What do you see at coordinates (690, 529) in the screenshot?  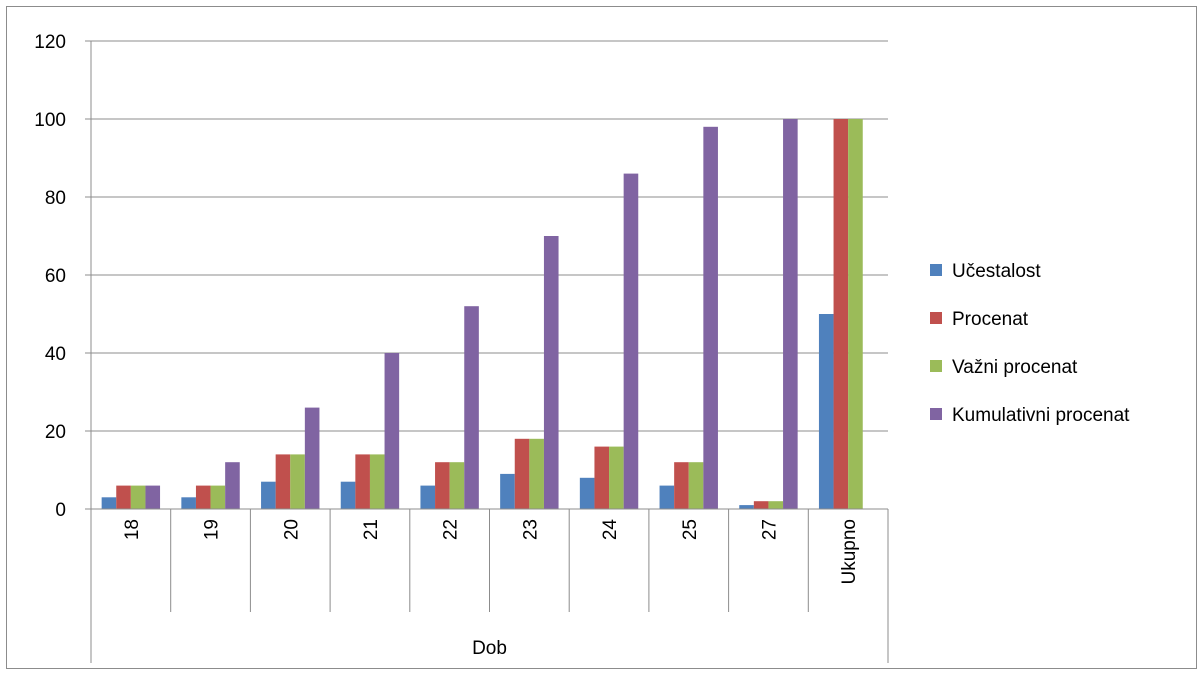 I see `category-label: 25` at bounding box center [690, 529].